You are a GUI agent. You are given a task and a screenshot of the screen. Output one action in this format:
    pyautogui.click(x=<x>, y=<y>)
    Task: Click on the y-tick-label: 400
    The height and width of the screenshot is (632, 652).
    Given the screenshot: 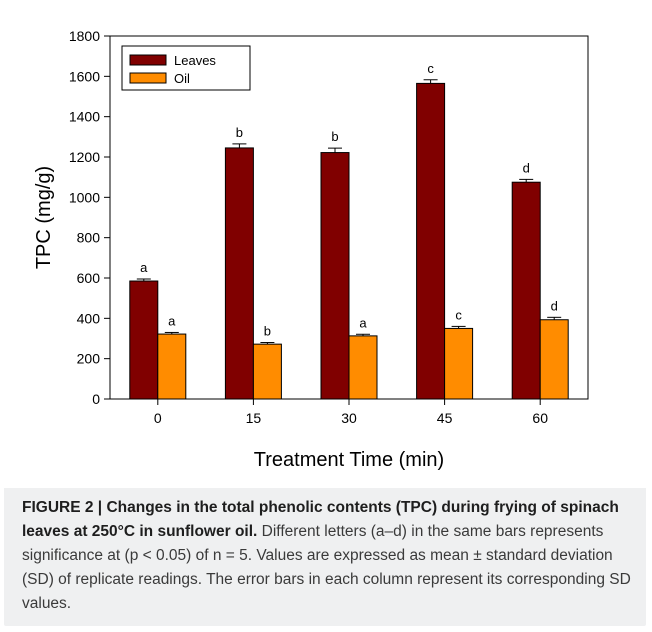 What is the action you would take?
    pyautogui.click(x=89, y=318)
    